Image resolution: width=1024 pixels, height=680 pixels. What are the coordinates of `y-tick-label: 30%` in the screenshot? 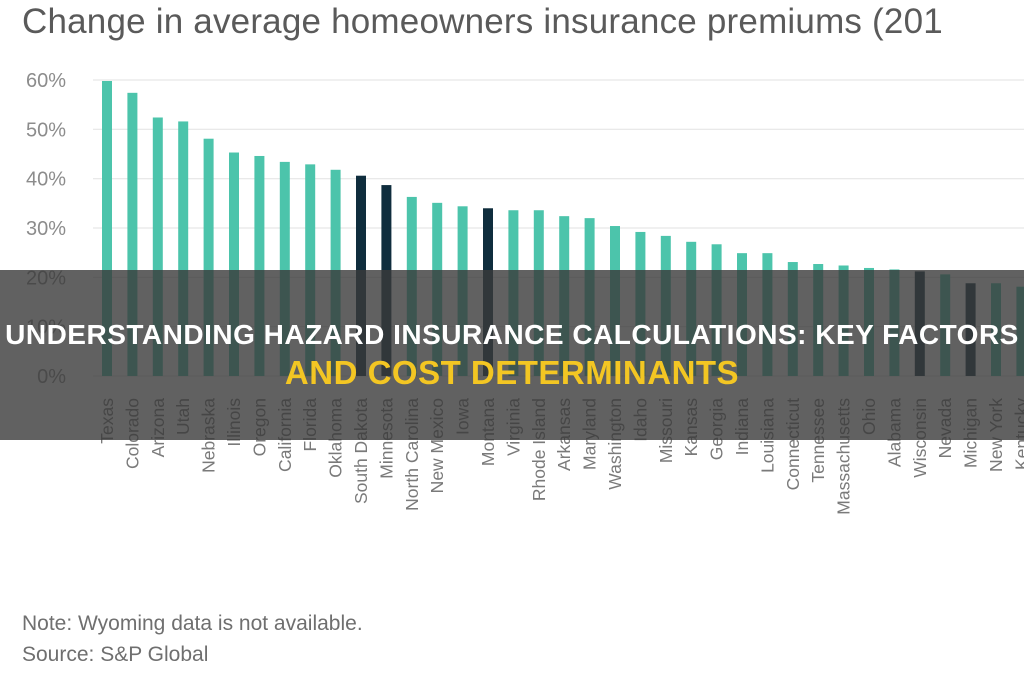 It's located at (46, 229).